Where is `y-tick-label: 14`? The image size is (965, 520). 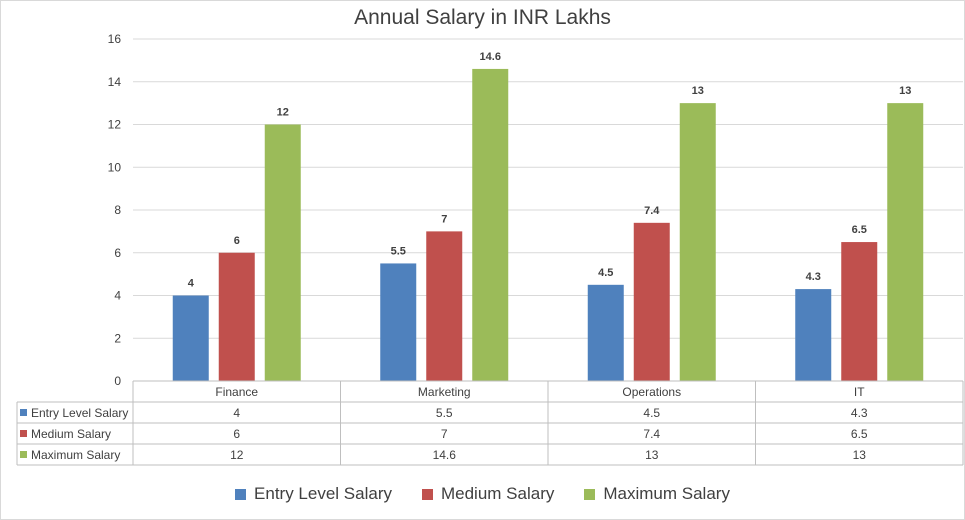
y-tick-label: 14 is located at coordinates (115, 82).